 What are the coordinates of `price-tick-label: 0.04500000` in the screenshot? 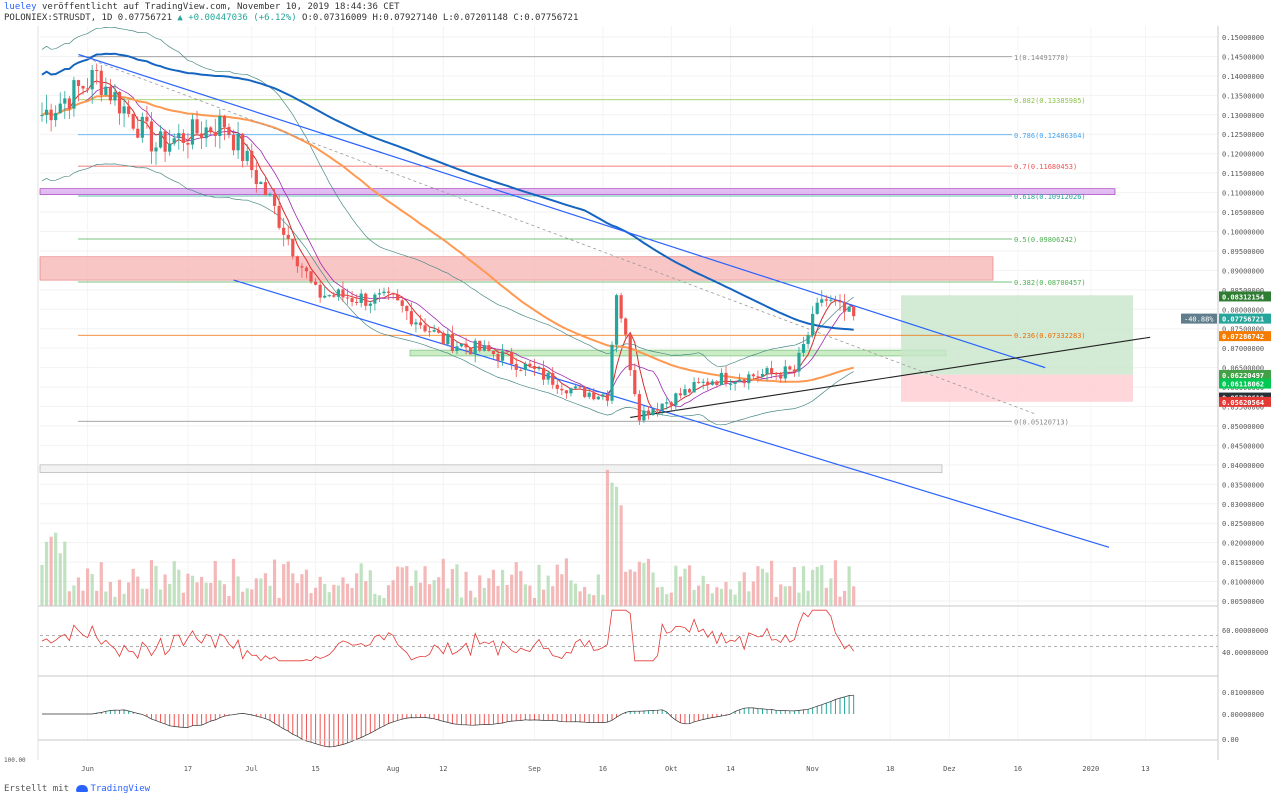 It's located at (1243, 446).